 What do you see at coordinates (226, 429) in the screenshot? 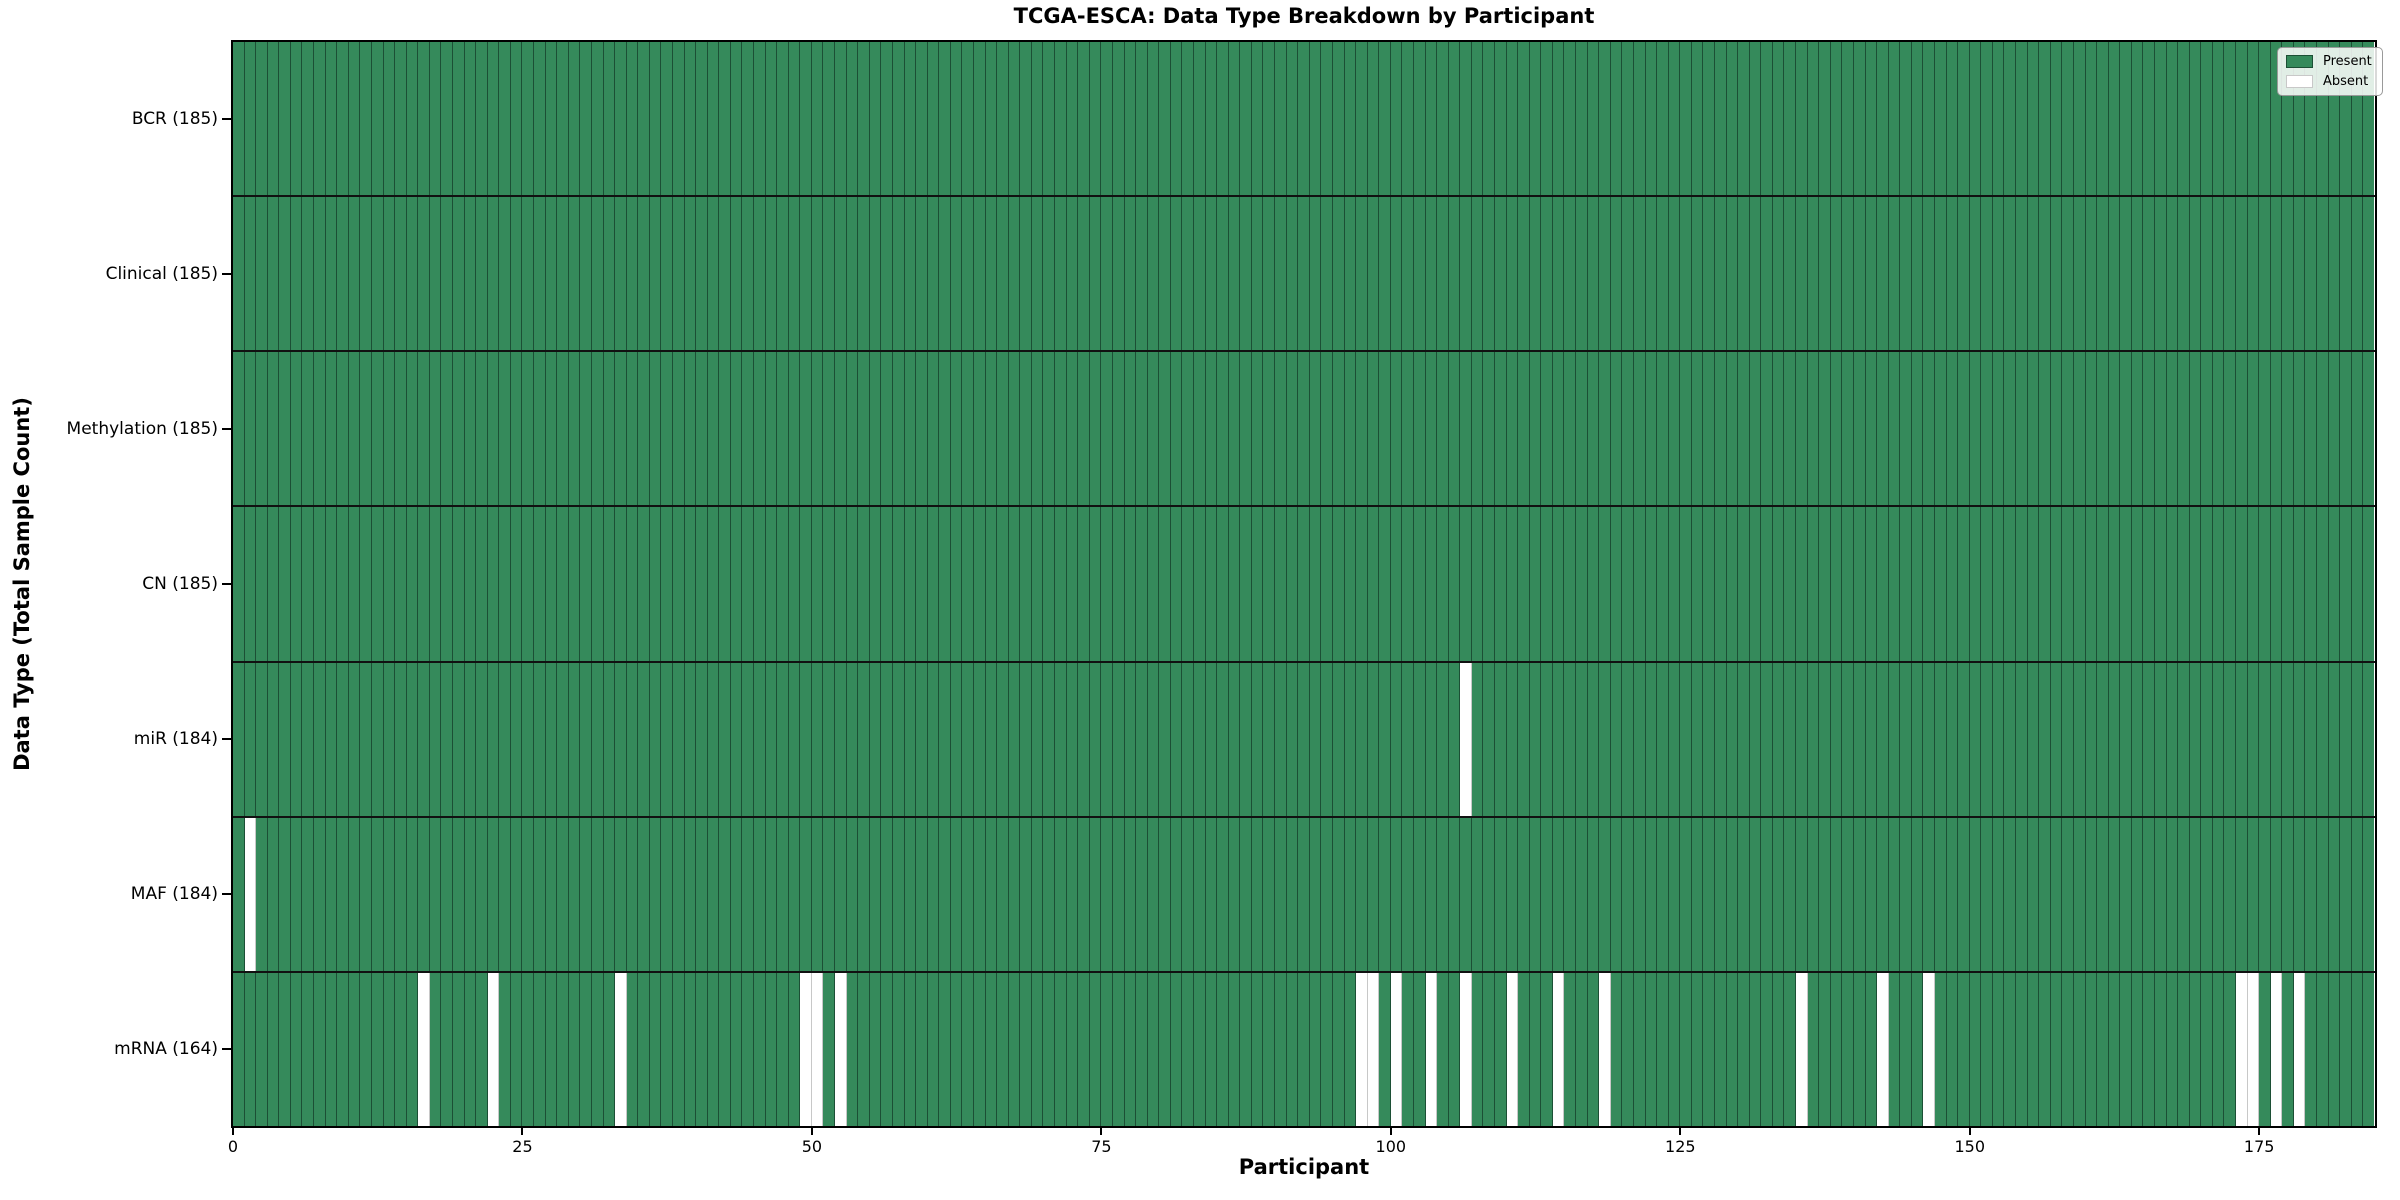
I see `y-tick-mark` at bounding box center [226, 429].